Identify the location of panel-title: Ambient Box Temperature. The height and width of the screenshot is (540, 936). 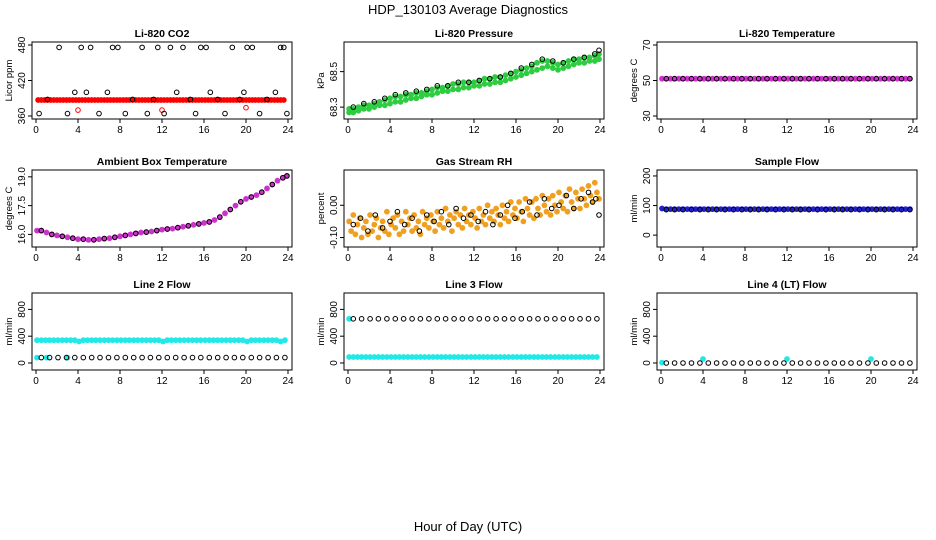
(162, 162).